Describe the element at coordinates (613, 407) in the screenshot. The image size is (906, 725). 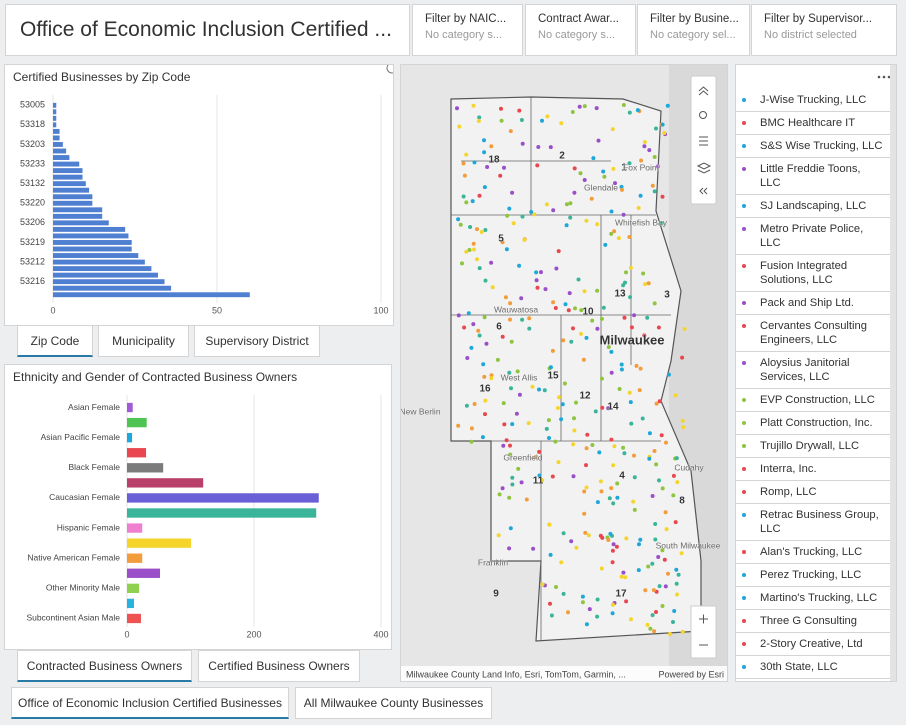
I see `map-label: 14` at that location.